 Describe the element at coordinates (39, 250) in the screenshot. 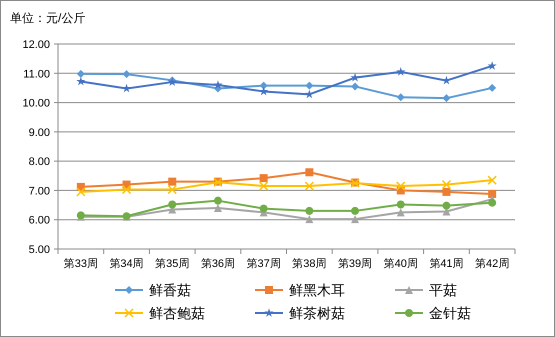

I see `y-tick-label: 5.00` at that location.